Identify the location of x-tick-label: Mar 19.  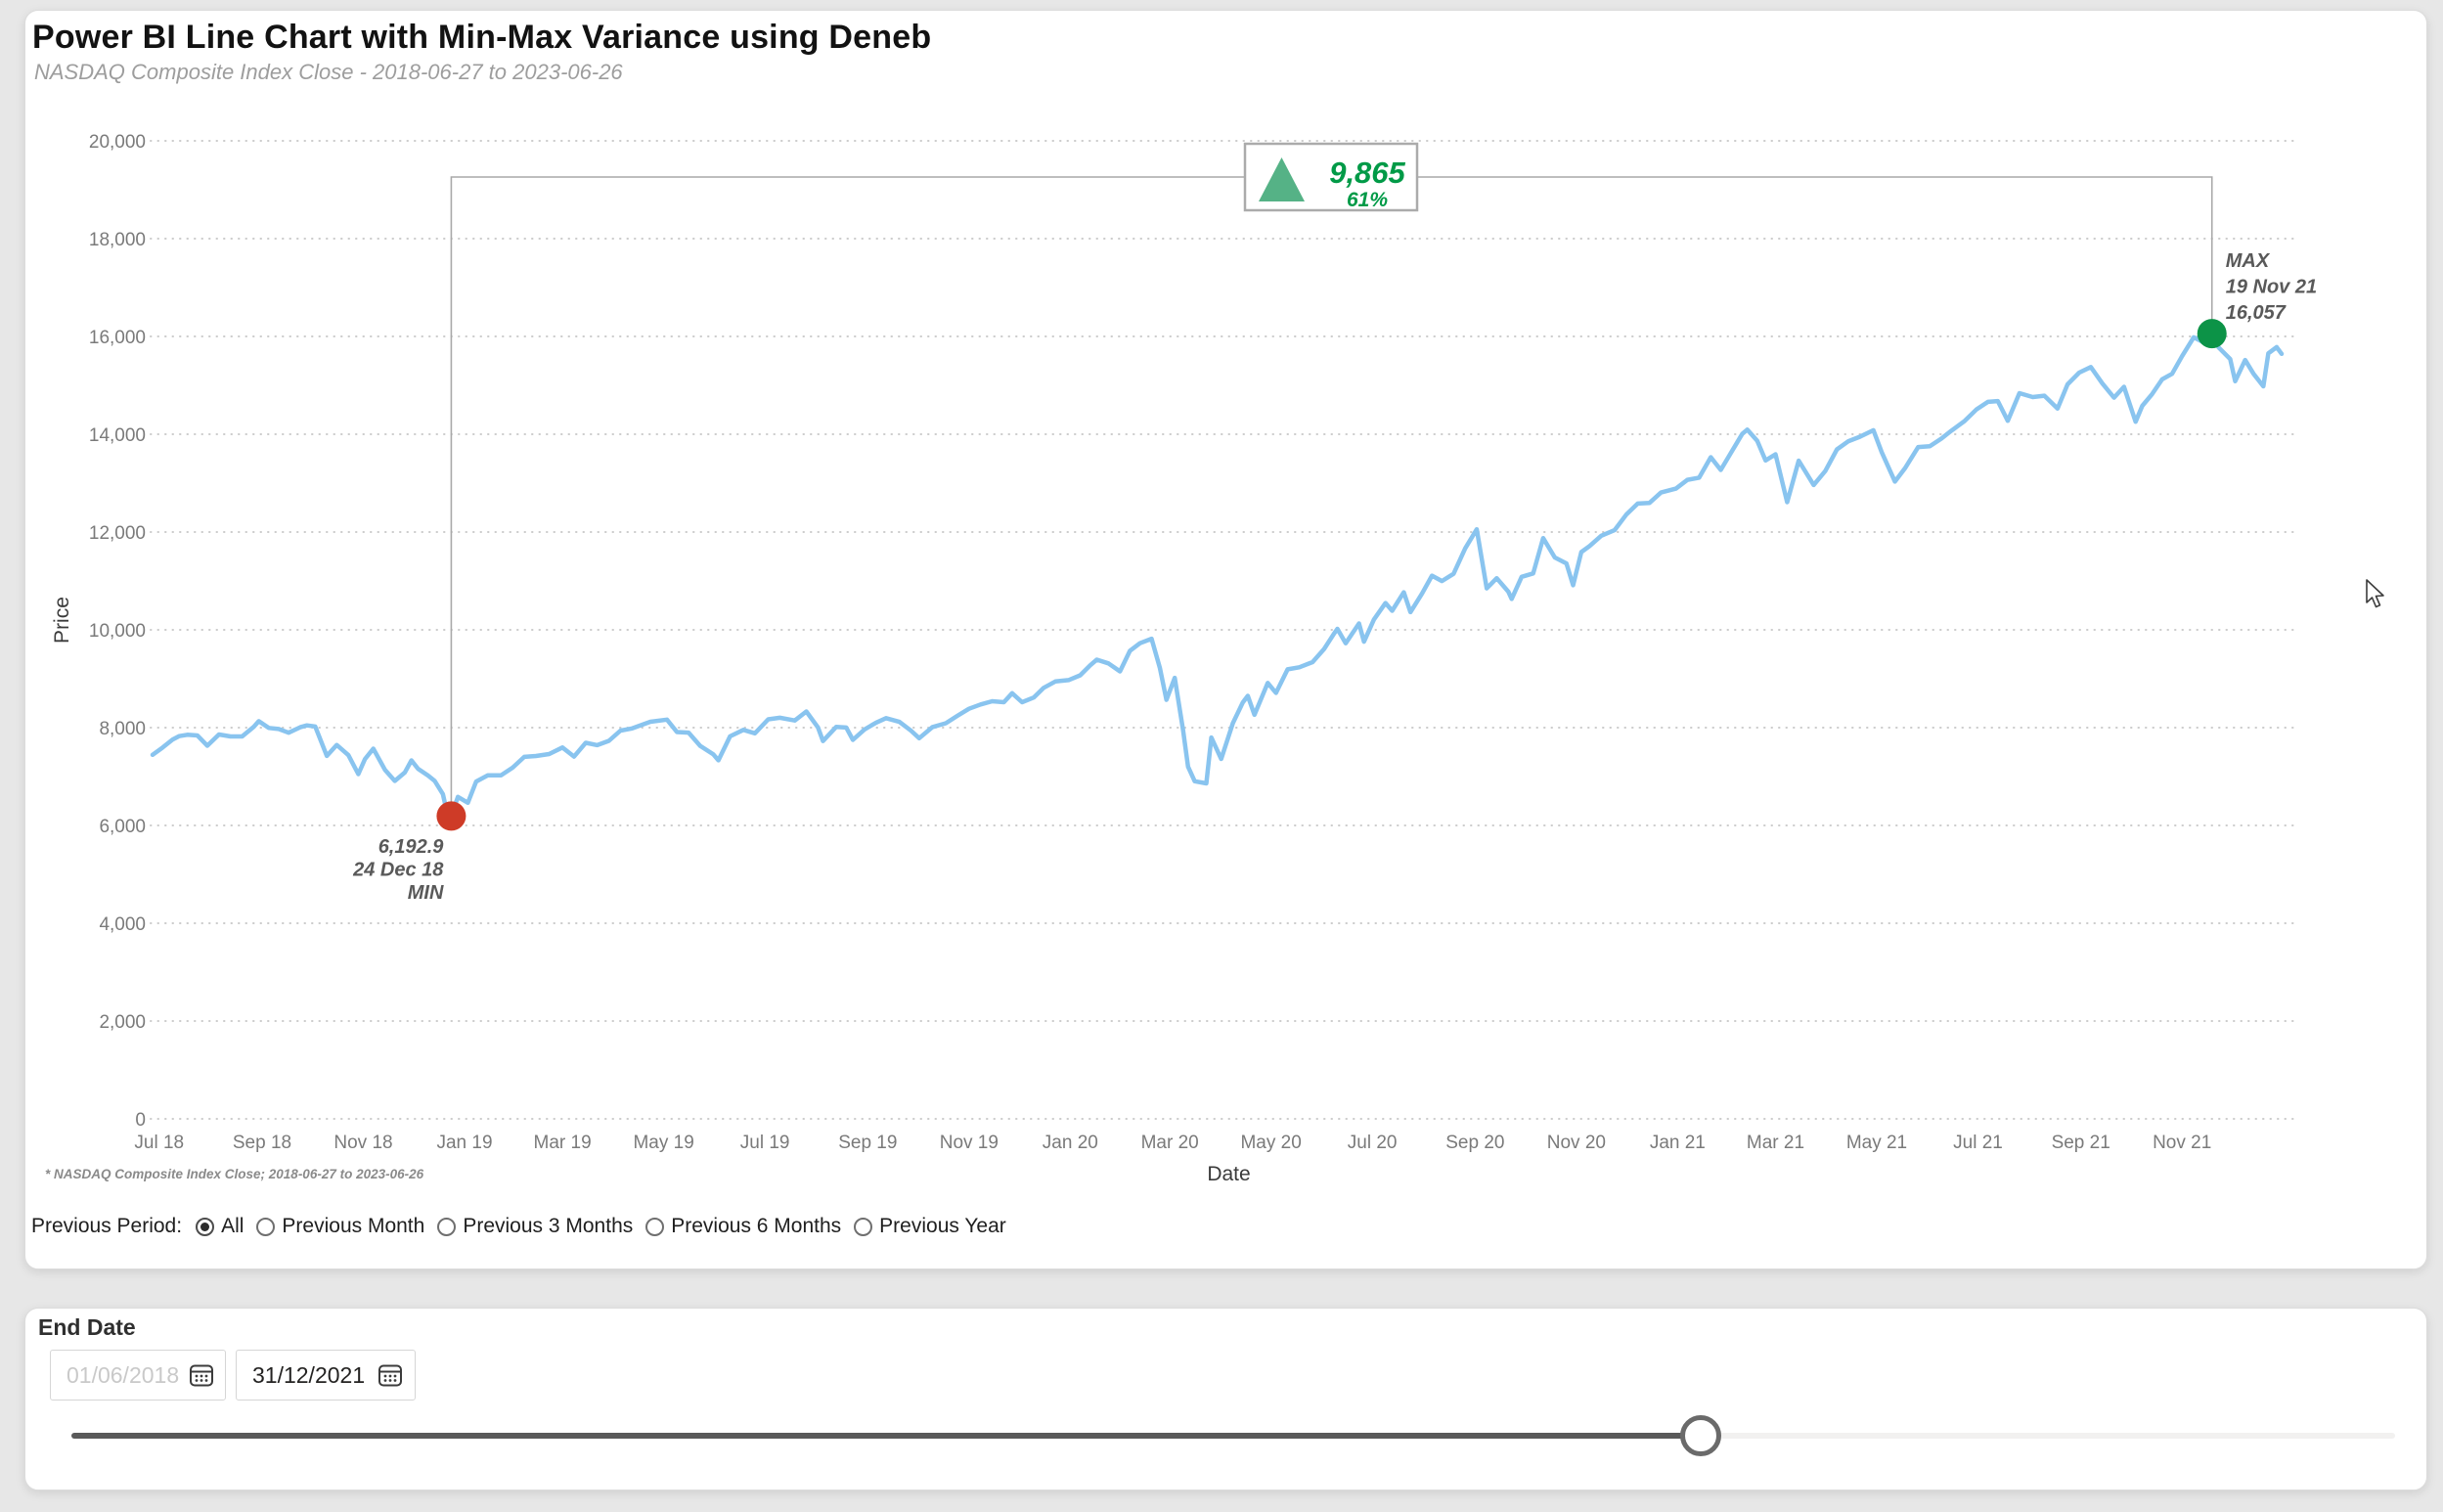
(563, 1143).